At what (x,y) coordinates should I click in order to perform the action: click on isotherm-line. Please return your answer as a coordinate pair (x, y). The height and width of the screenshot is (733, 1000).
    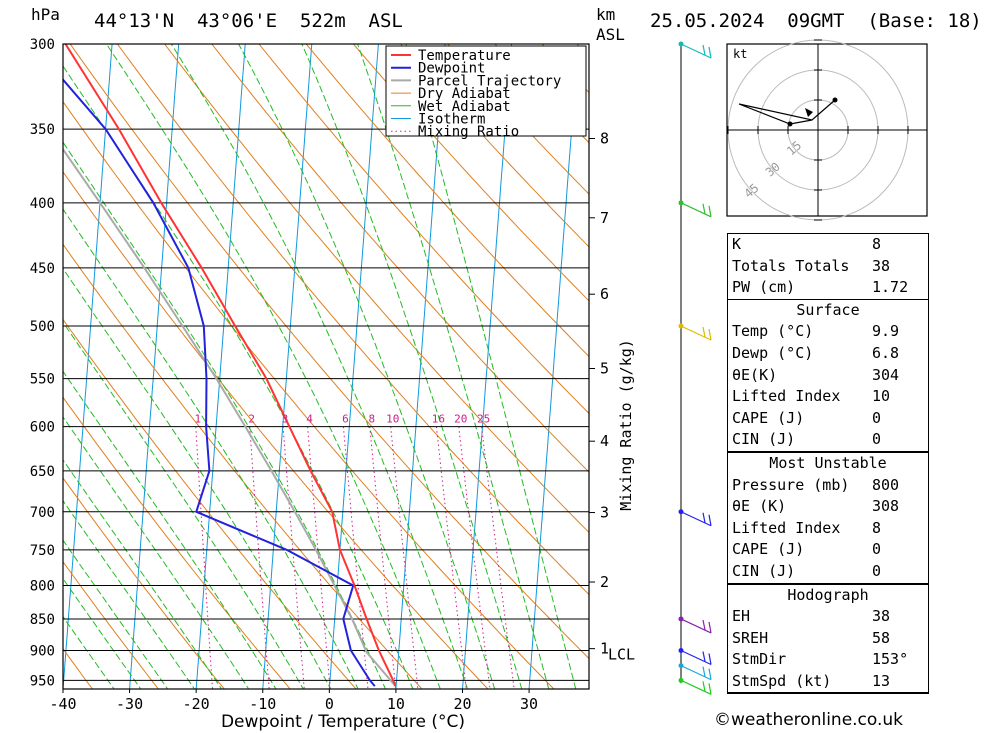
    Looking at the image, I should click on (553, 366).